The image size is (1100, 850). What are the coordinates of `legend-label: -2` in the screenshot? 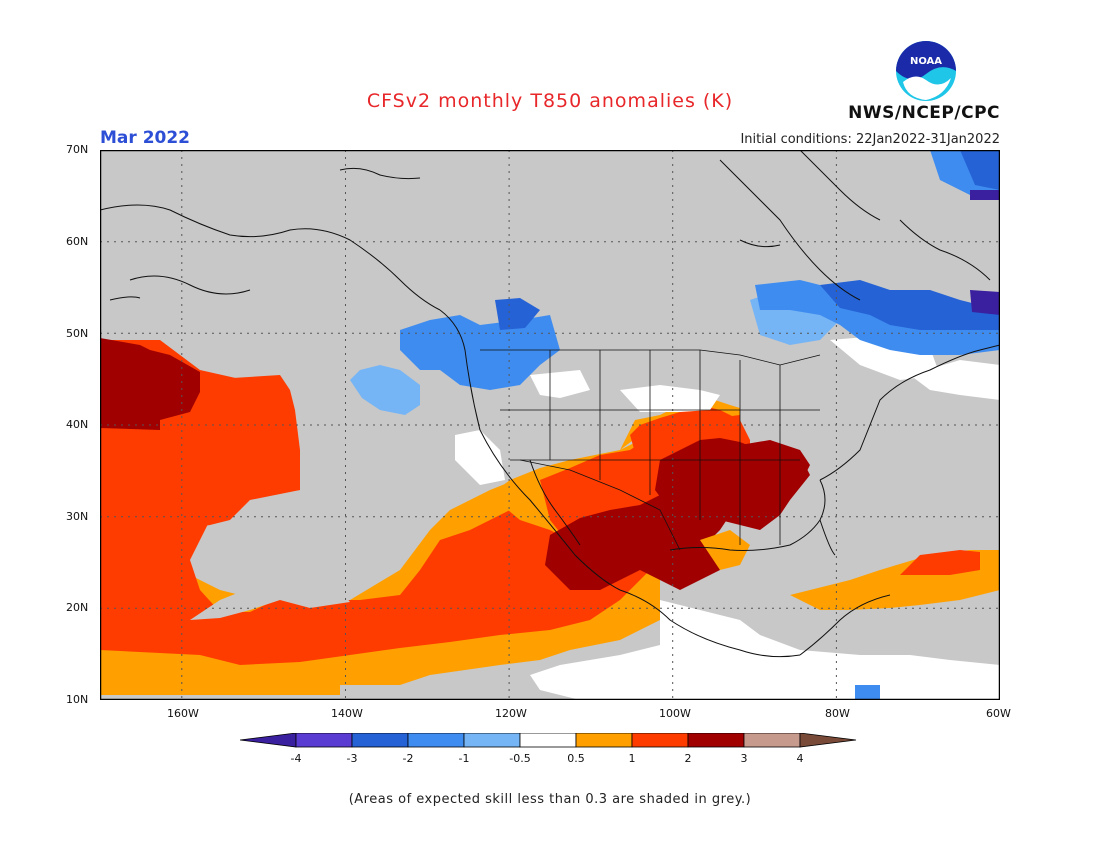 It's located at (408, 758).